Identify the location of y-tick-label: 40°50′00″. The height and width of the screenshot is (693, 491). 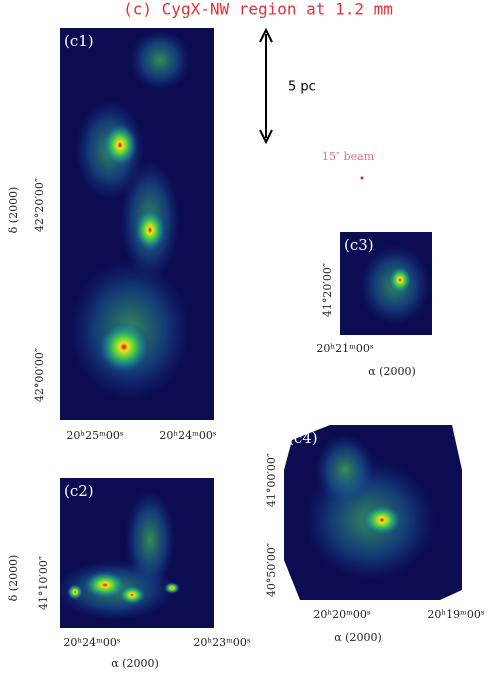
(271, 570).